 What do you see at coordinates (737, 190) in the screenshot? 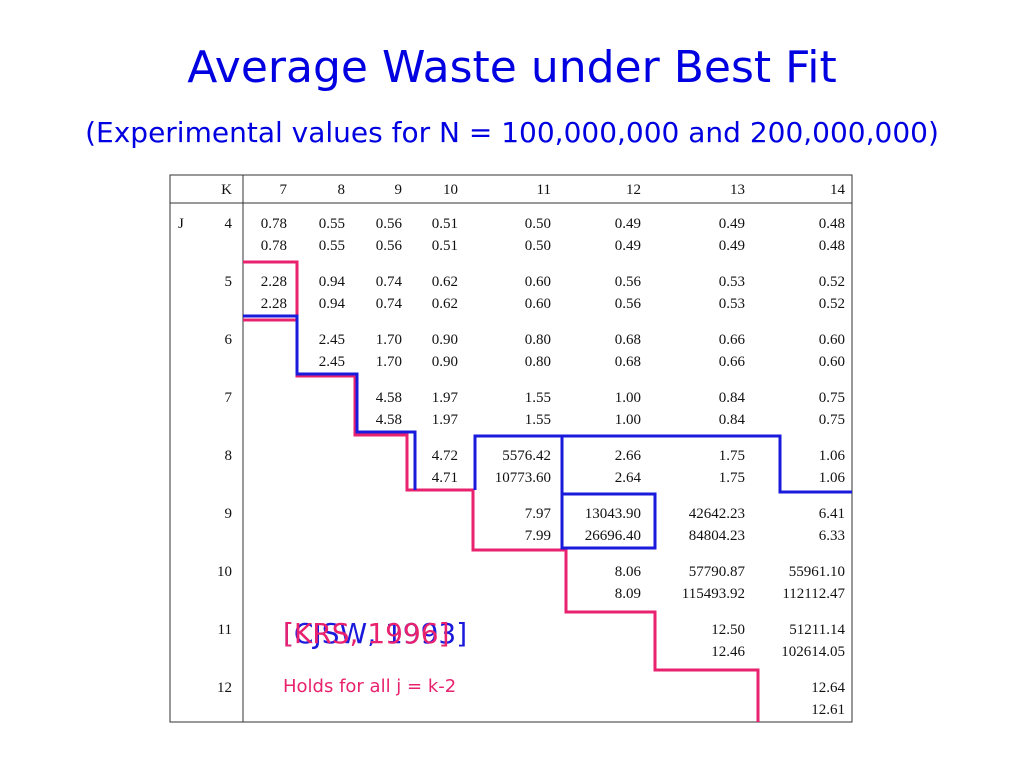
I see `column-header: 13` at bounding box center [737, 190].